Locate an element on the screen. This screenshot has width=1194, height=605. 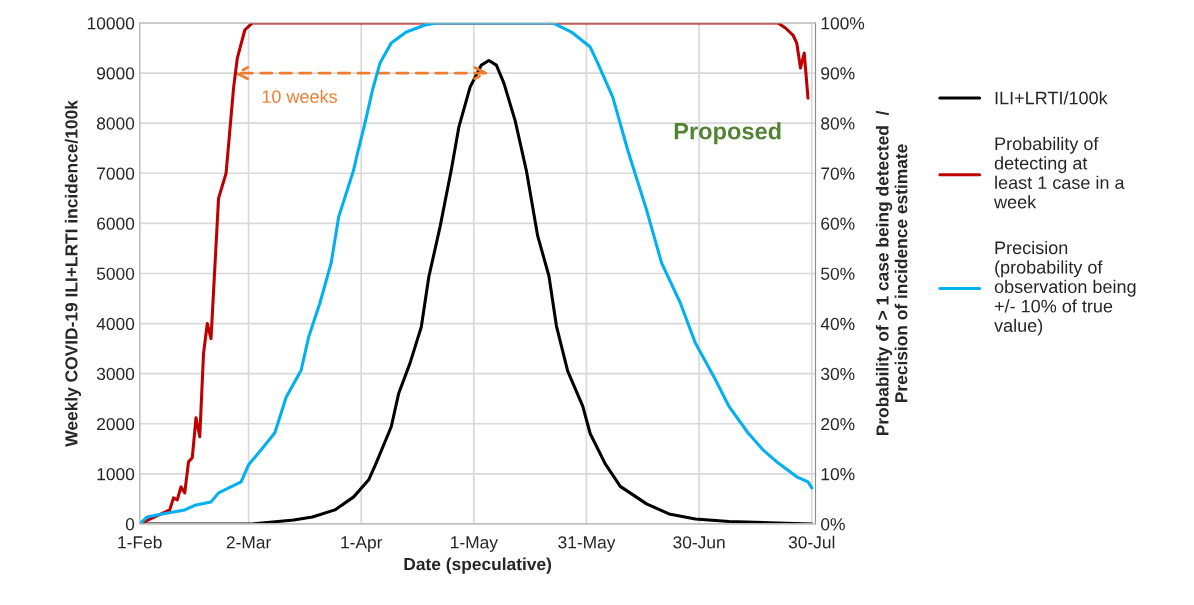
x-tick-label: 30-Jun is located at coordinates (699, 542).